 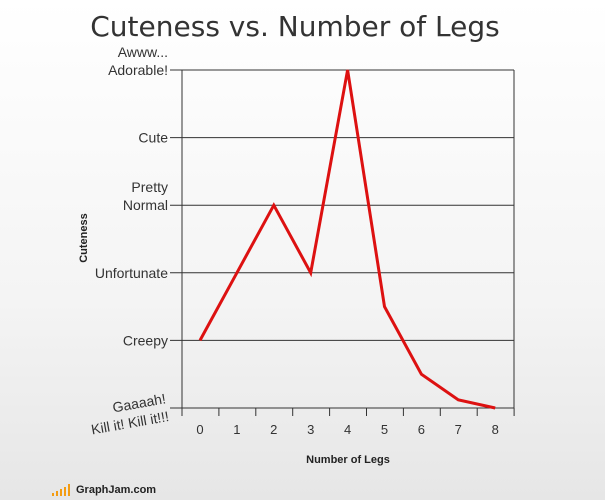 What do you see at coordinates (145, 340) in the screenshot?
I see `y-tick-label: Creepy` at bounding box center [145, 340].